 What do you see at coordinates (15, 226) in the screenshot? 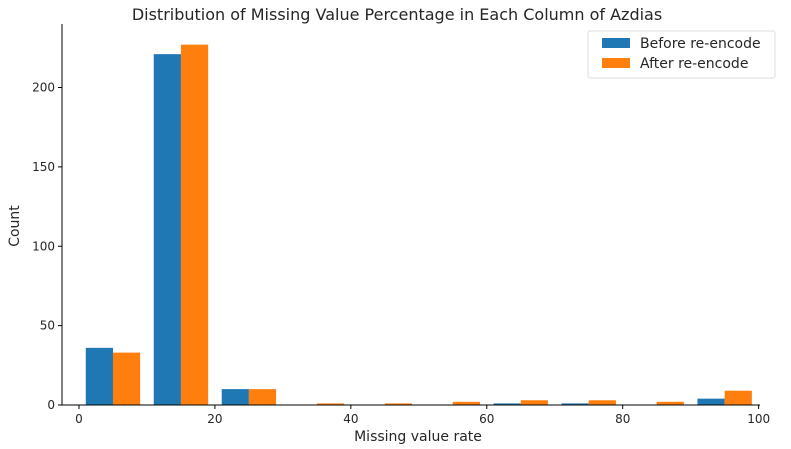
I see `y-axis-label: Count` at bounding box center [15, 226].